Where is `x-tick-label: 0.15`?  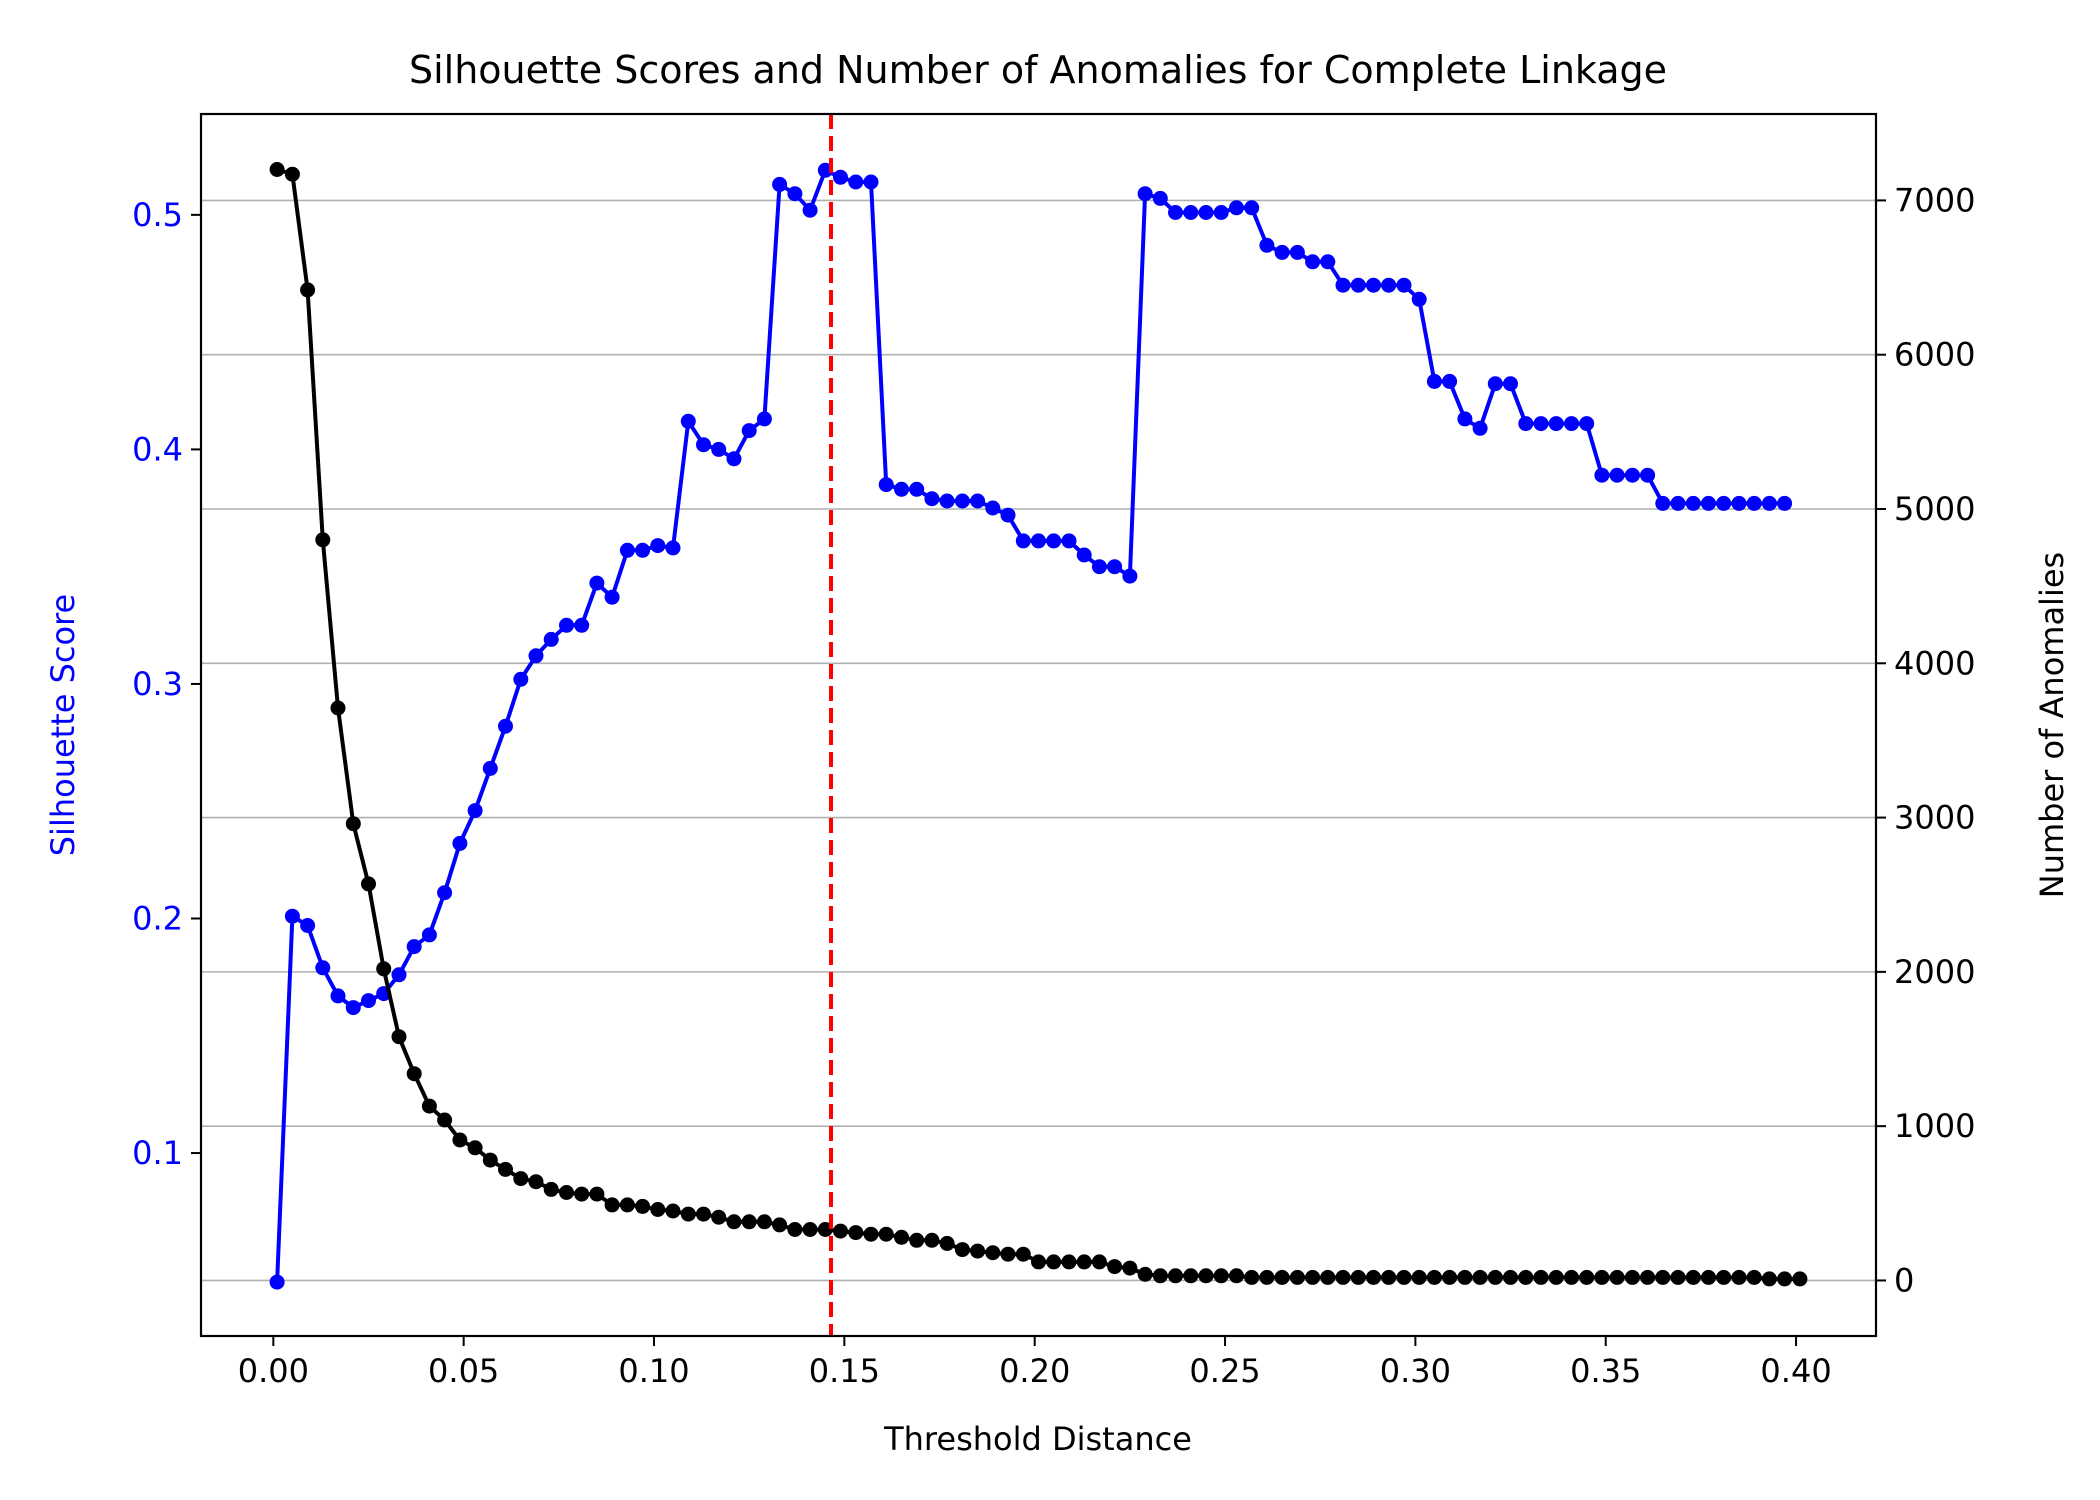
x-tick-label: 0.15 is located at coordinates (844, 1371).